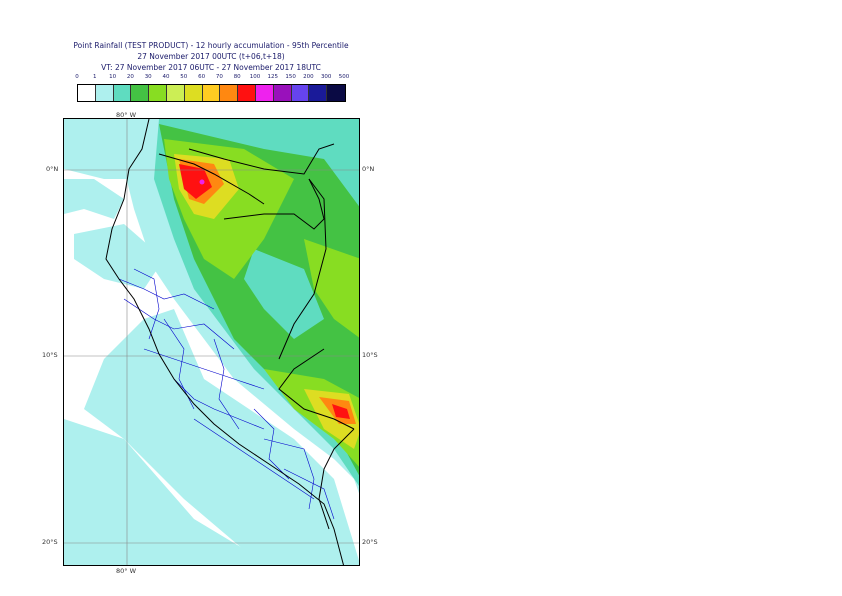 Image resolution: width=842 pixels, height=596 pixels. Describe the element at coordinates (237, 77) in the screenshot. I see `legend-tick-label: 80` at that location.